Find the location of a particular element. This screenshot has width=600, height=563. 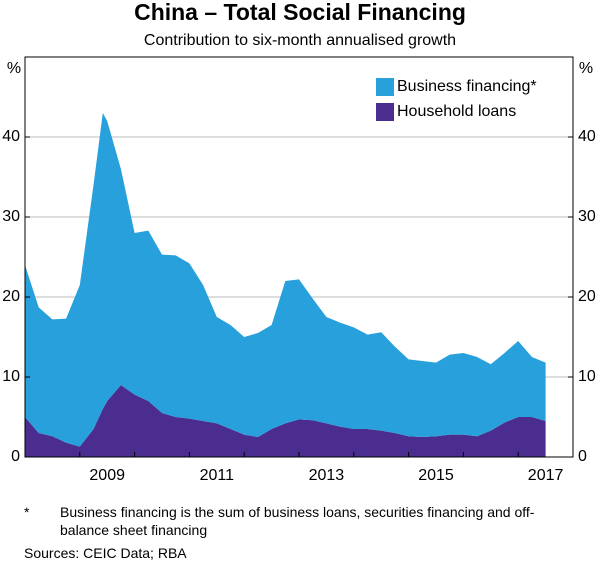

x-tick-label: 2015 is located at coordinates (436, 475).